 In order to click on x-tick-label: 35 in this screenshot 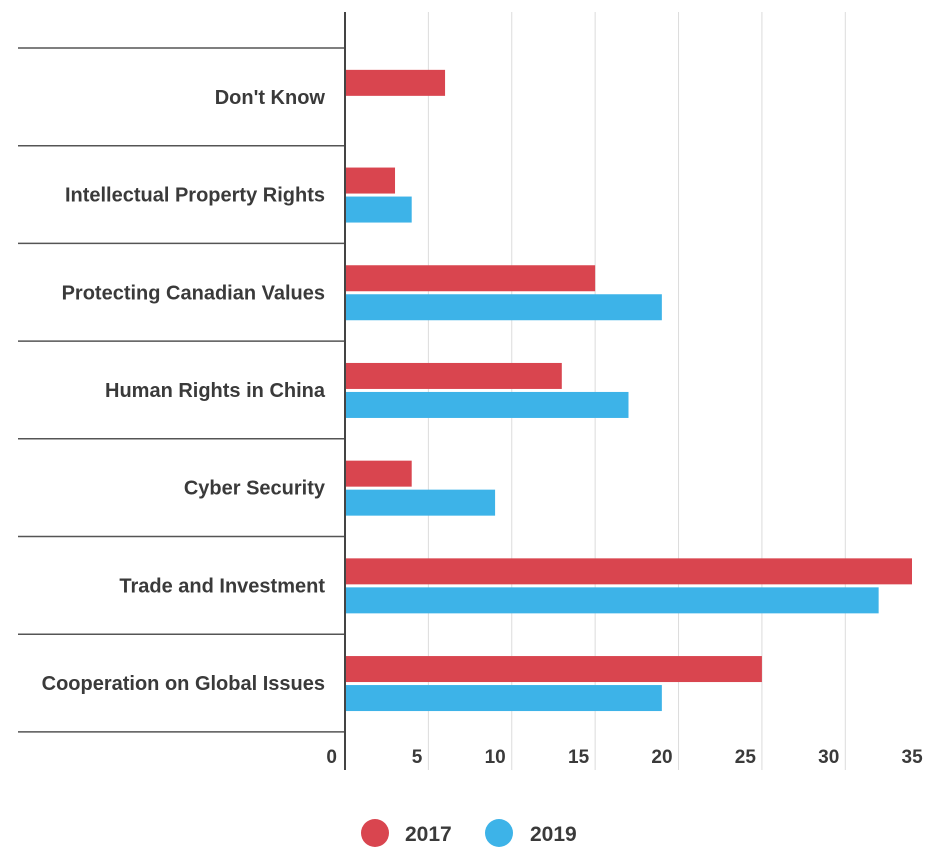, I will do `click(913, 757)`.